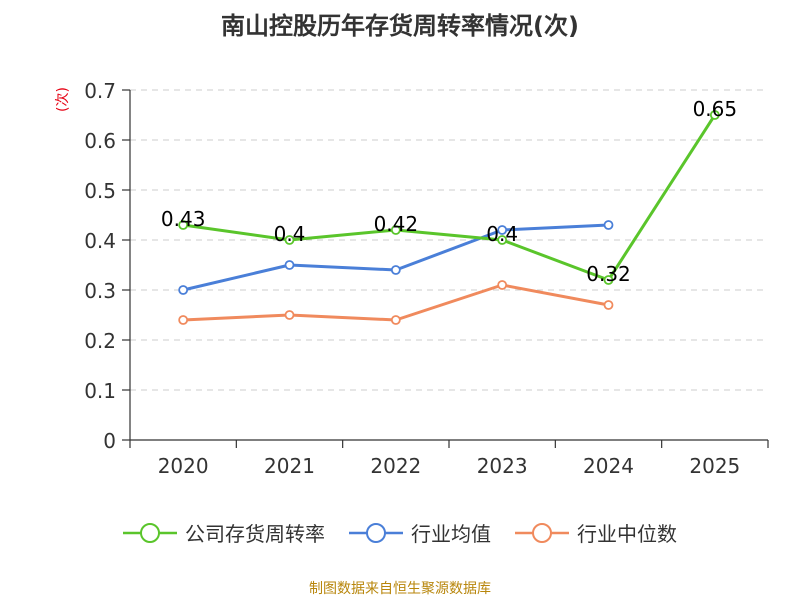 The height and width of the screenshot is (600, 800). Describe the element at coordinates (400, 589) in the screenshot. I see `data-source-note: 制图数据来自恒生聚源数据库` at that location.